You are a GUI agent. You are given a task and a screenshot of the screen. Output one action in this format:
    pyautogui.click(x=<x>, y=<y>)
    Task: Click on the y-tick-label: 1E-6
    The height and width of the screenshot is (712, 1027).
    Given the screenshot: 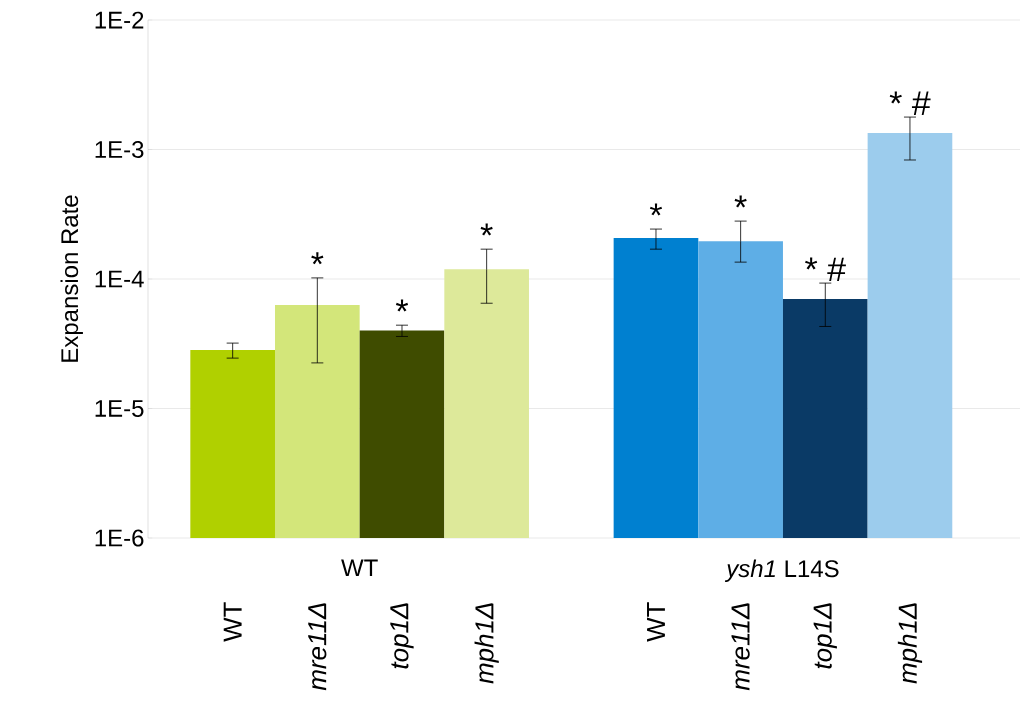 What is the action you would take?
    pyautogui.click(x=119, y=538)
    